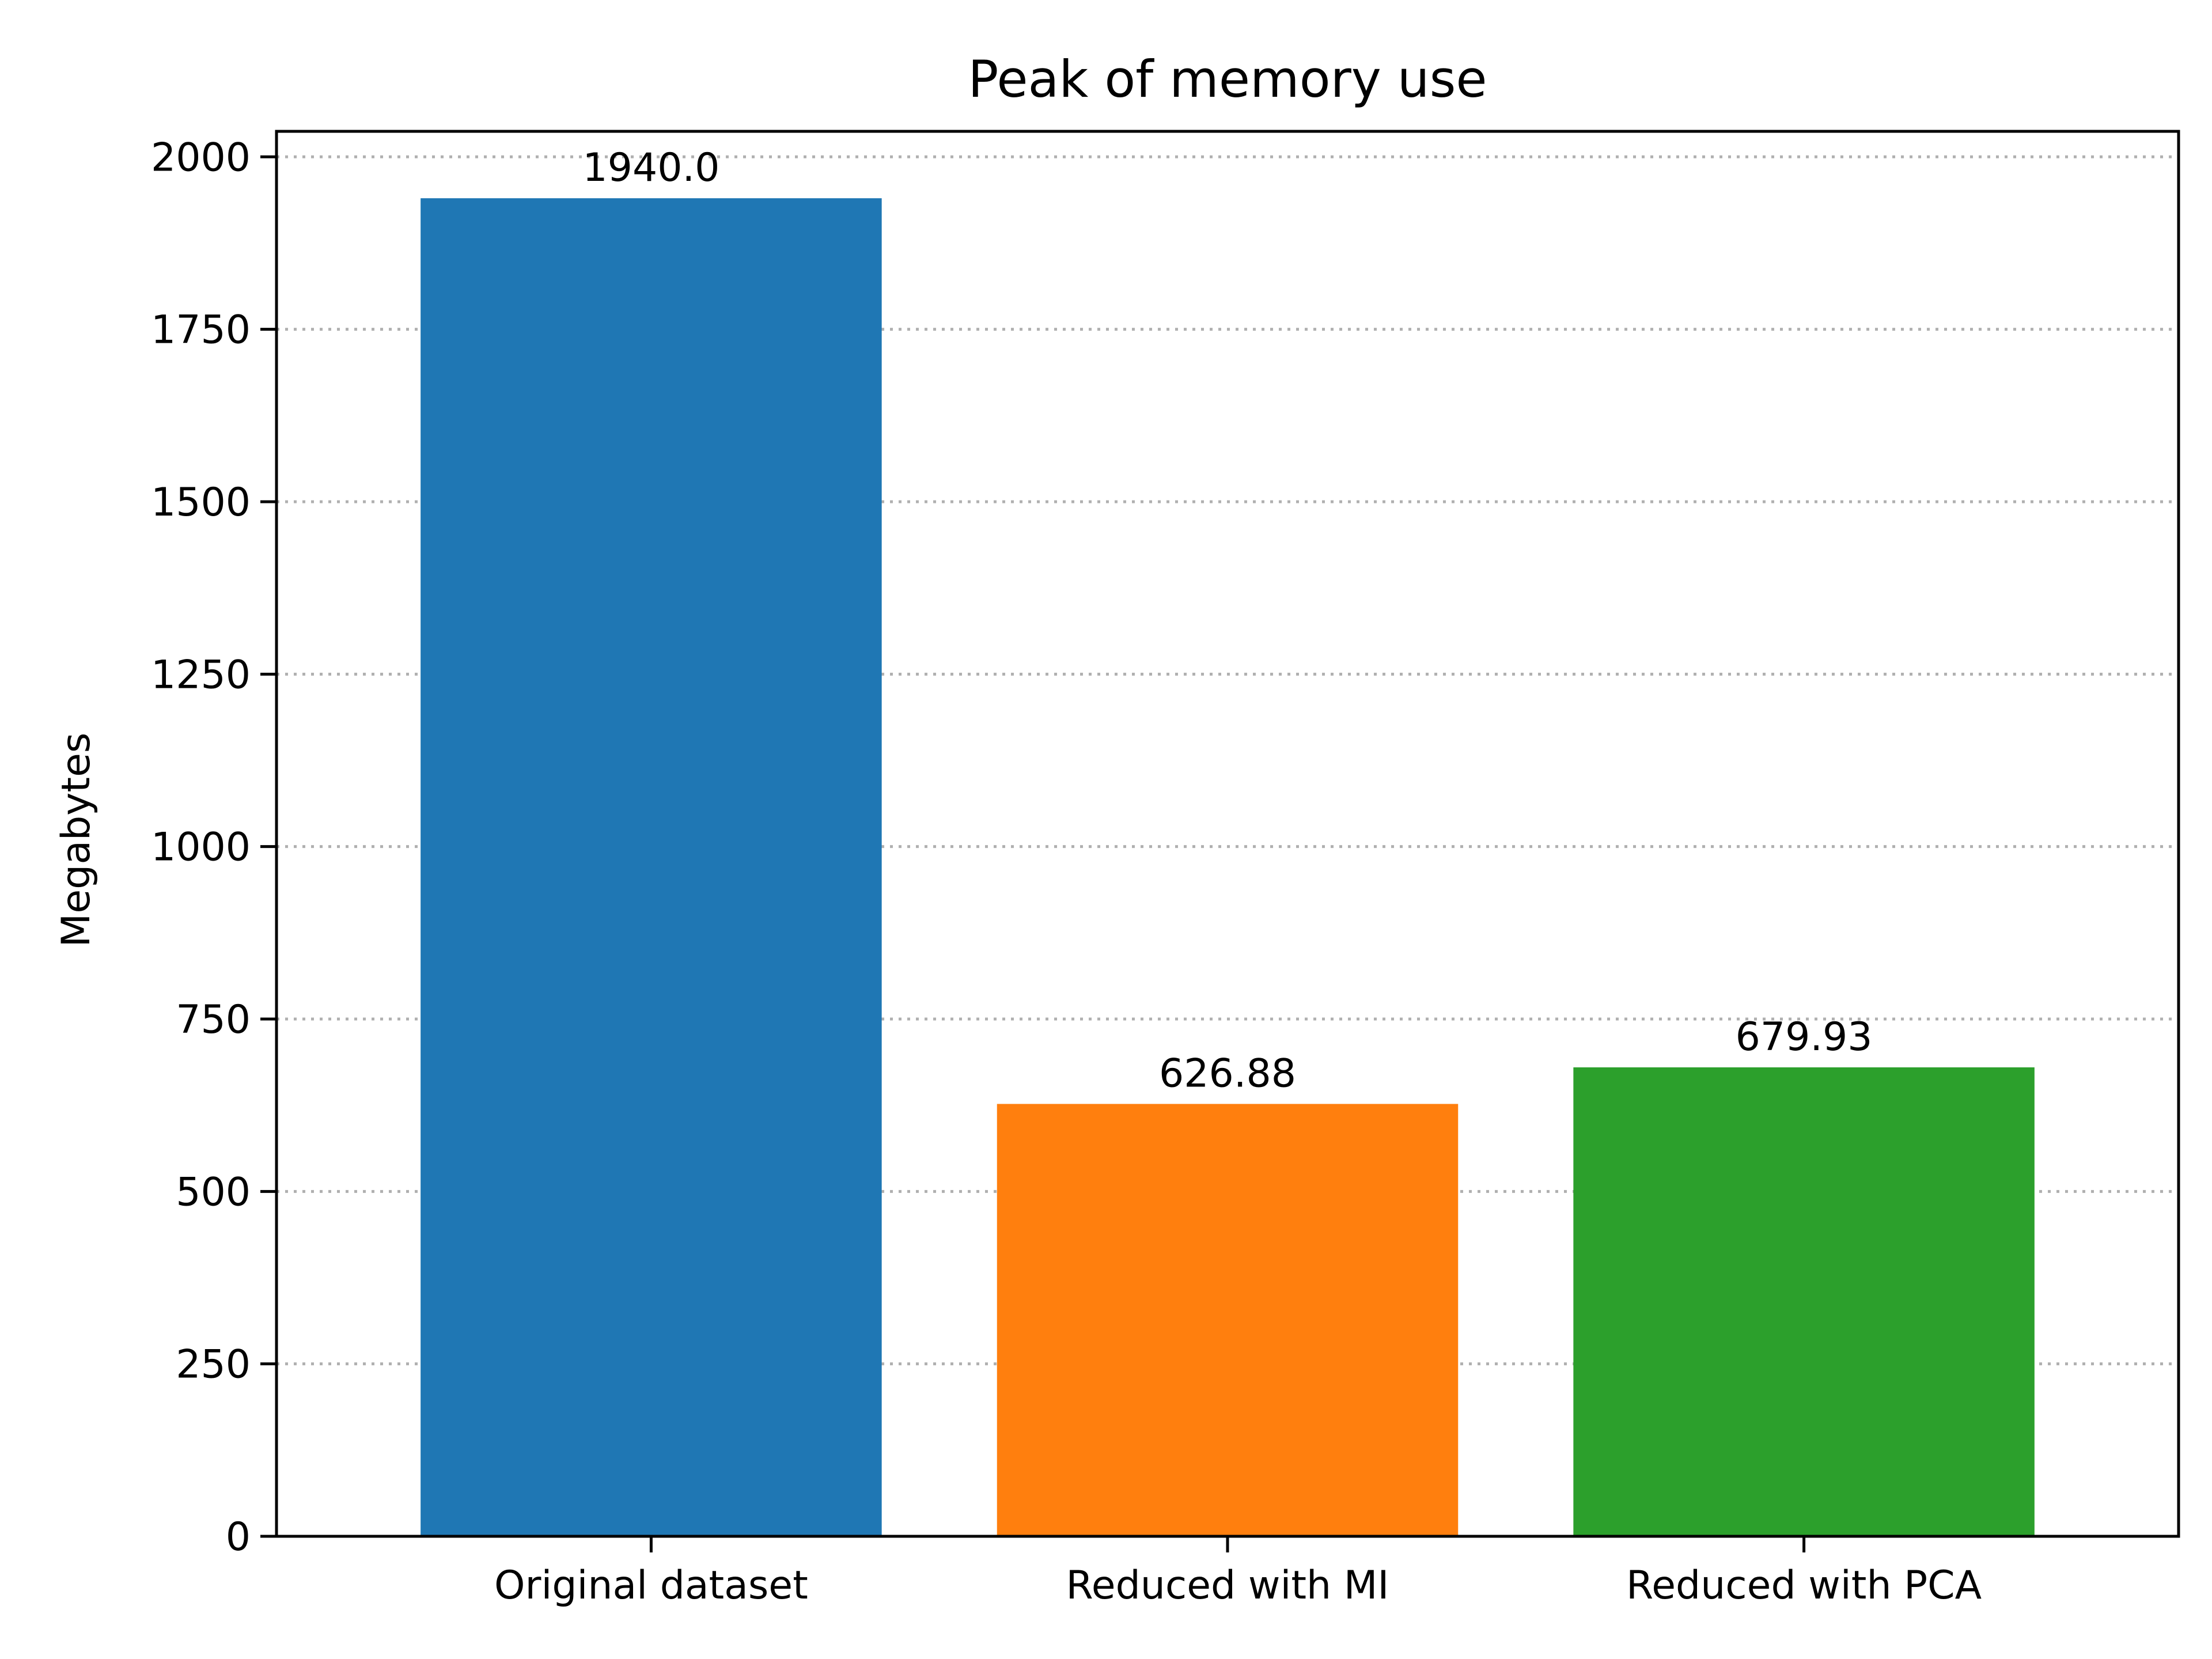 This screenshot has height=1659, width=2212. I want to click on data-label: 679.93, so click(1804, 1037).